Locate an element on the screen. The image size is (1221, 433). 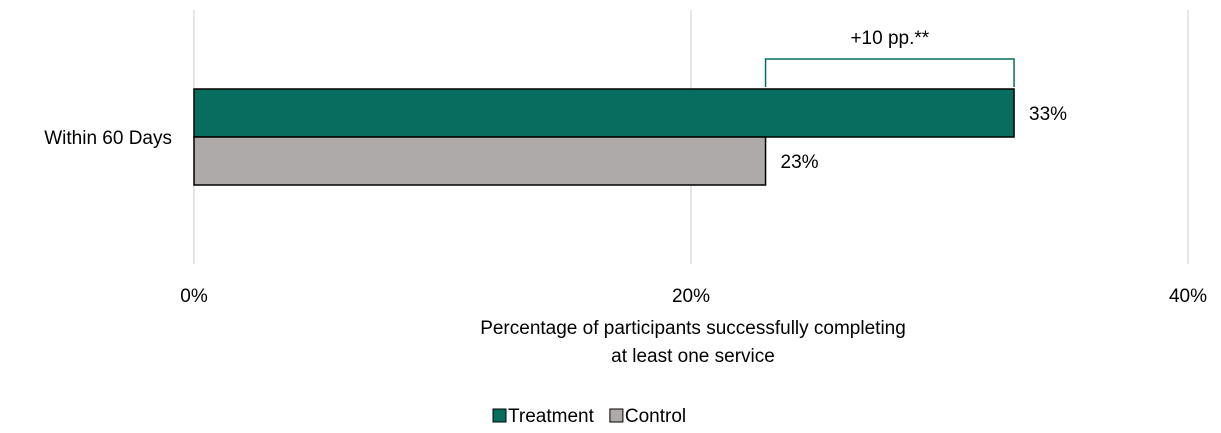
category-labels: Within 60 Days is located at coordinates (108, 138).